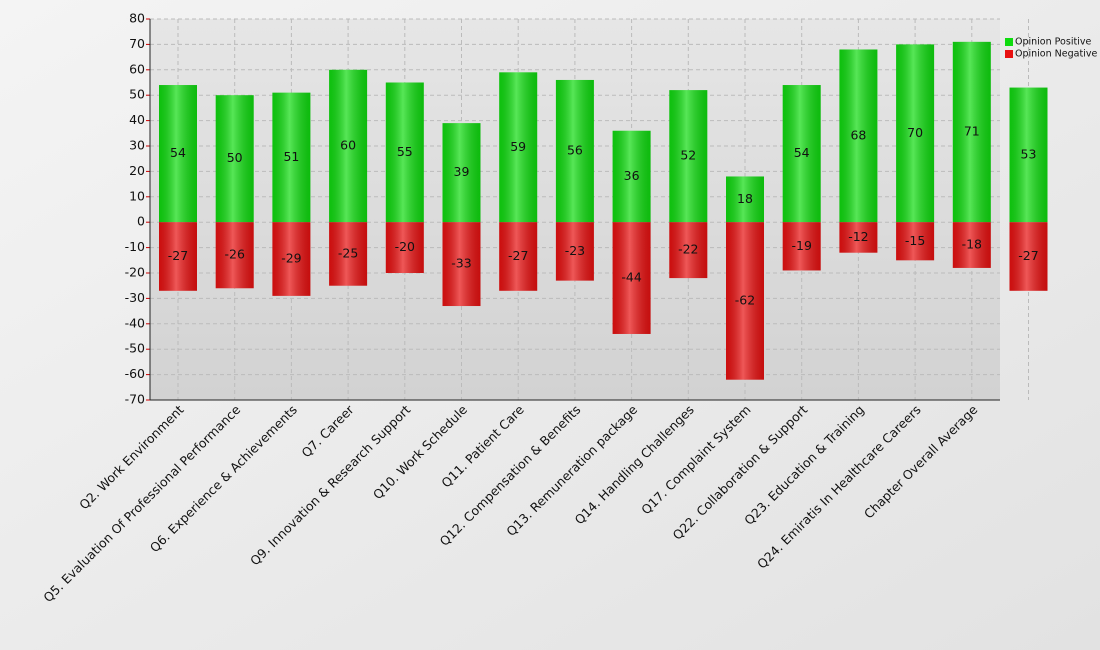 Image resolution: width=1100 pixels, height=650 pixels. Describe the element at coordinates (135, 348) in the screenshot. I see `y-tick-label: -50` at that location.